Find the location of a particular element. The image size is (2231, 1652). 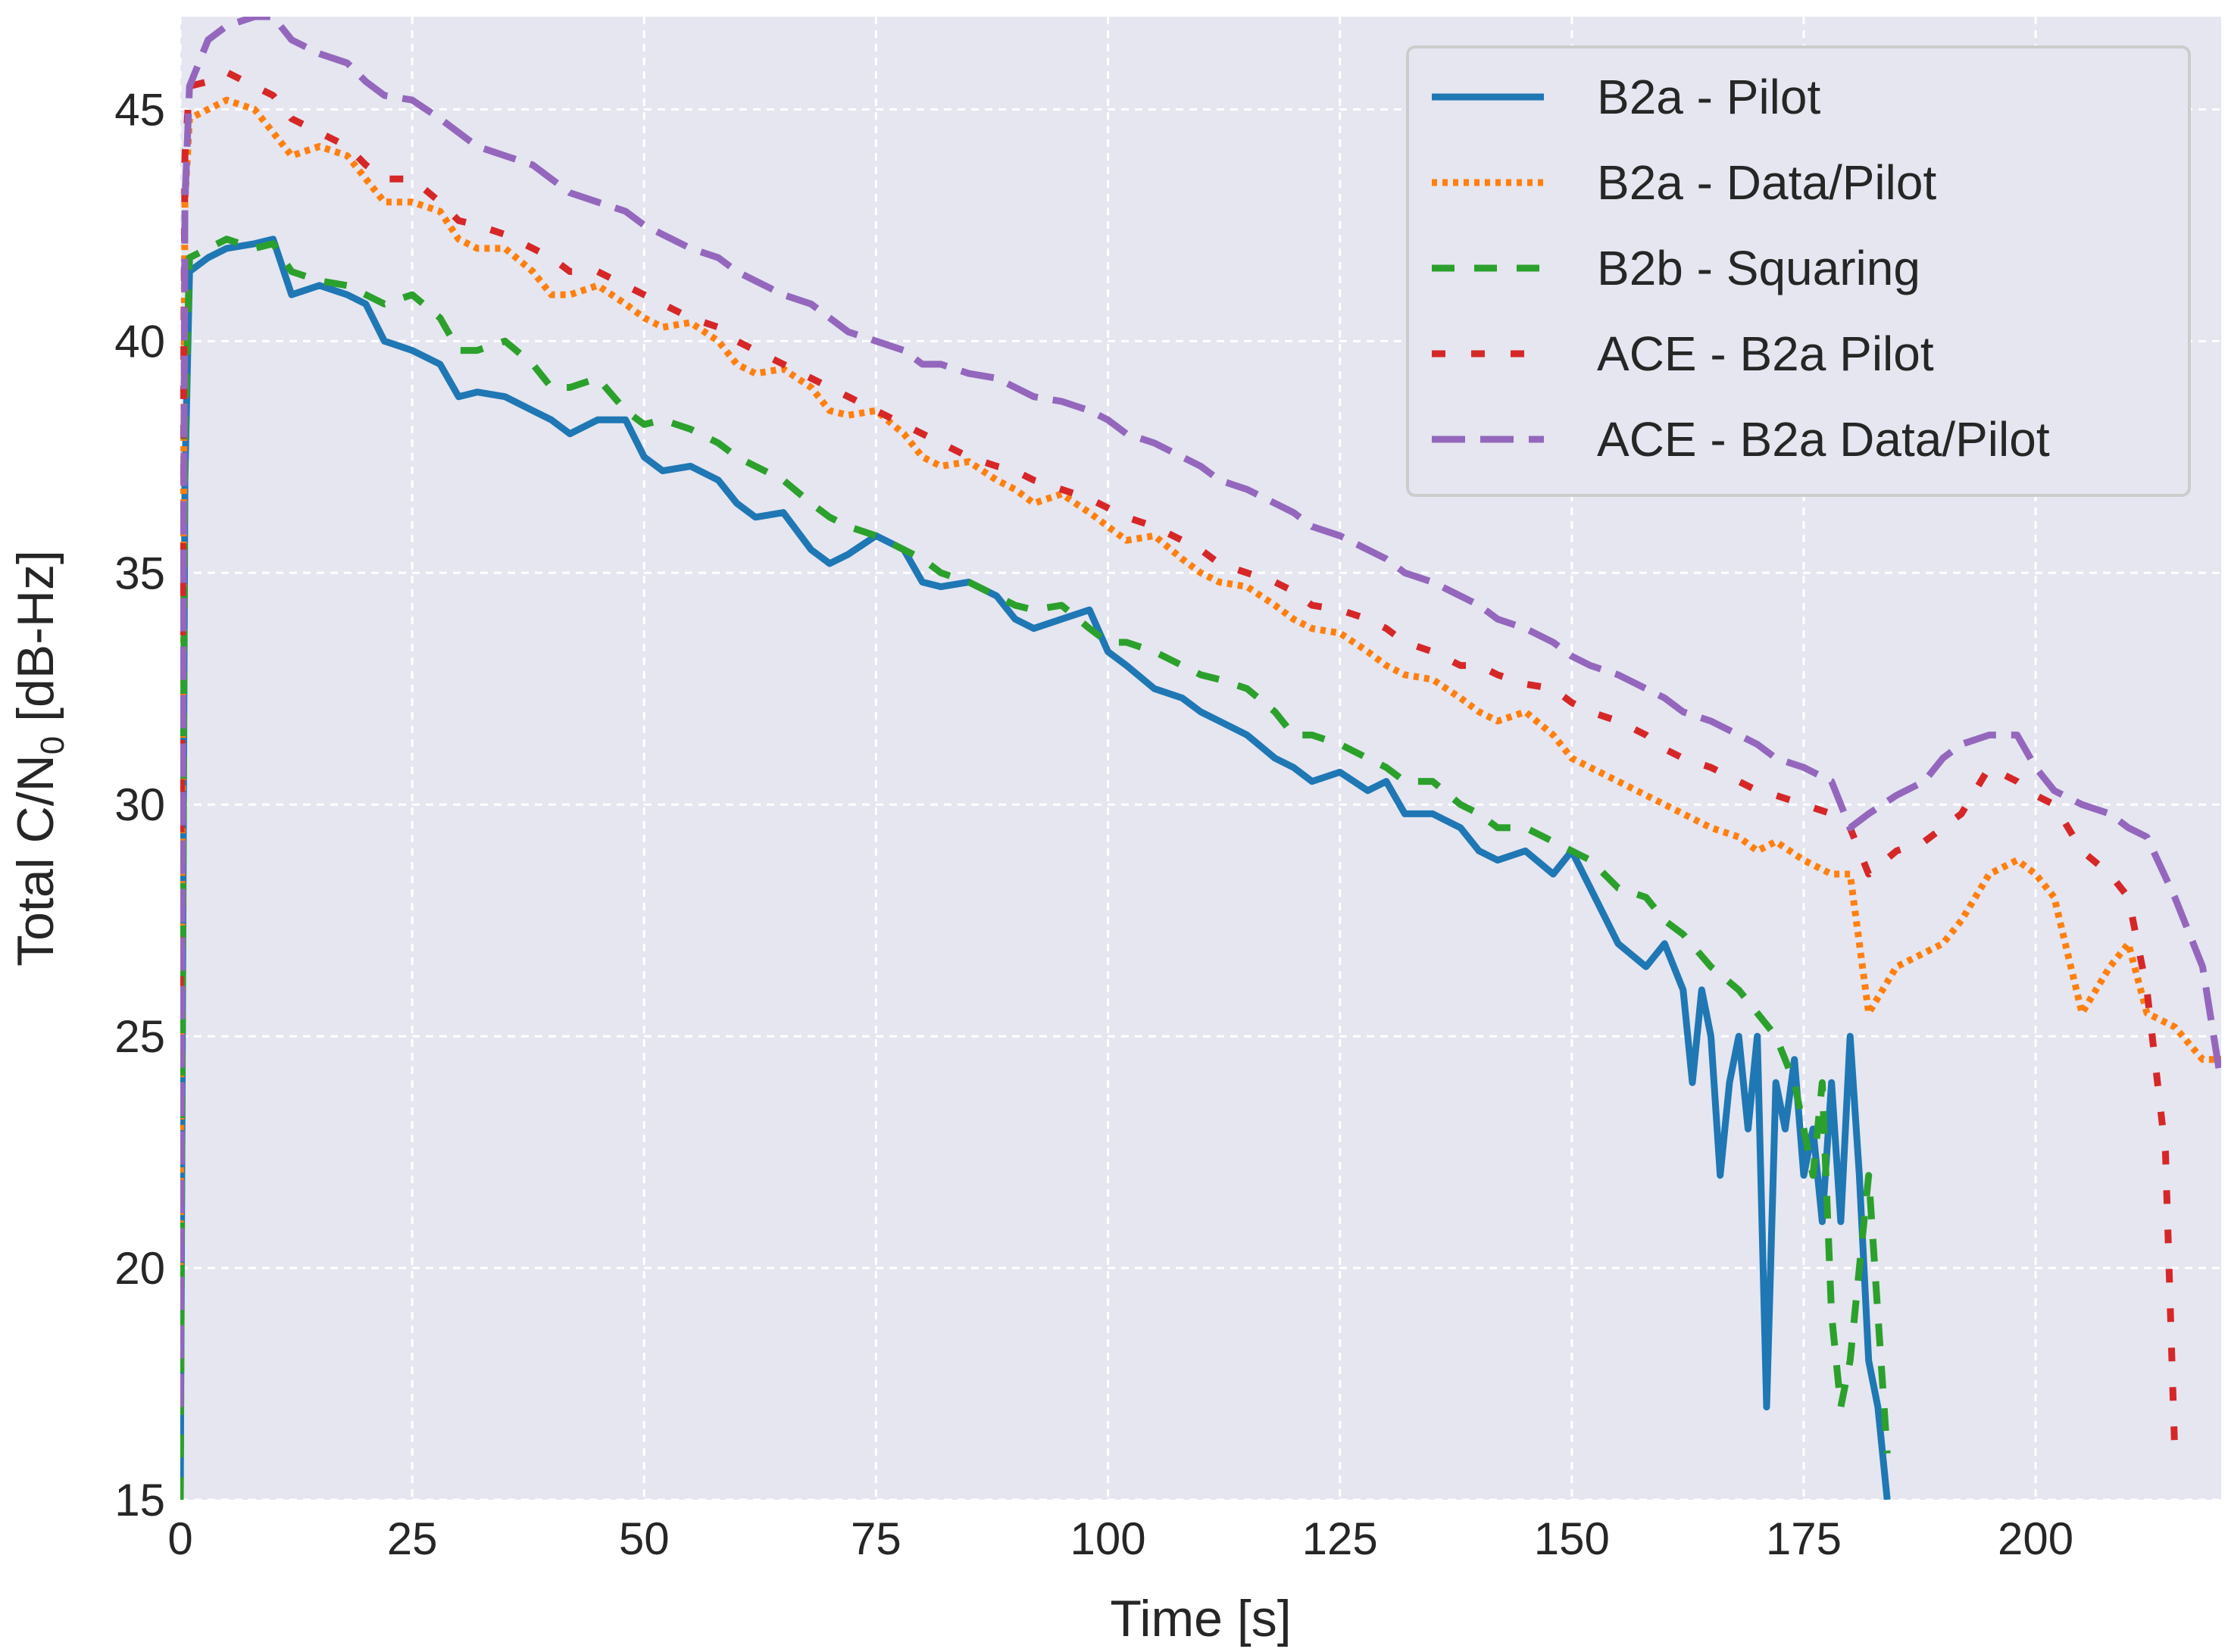

y-tick-label: 45 is located at coordinates (139, 109).